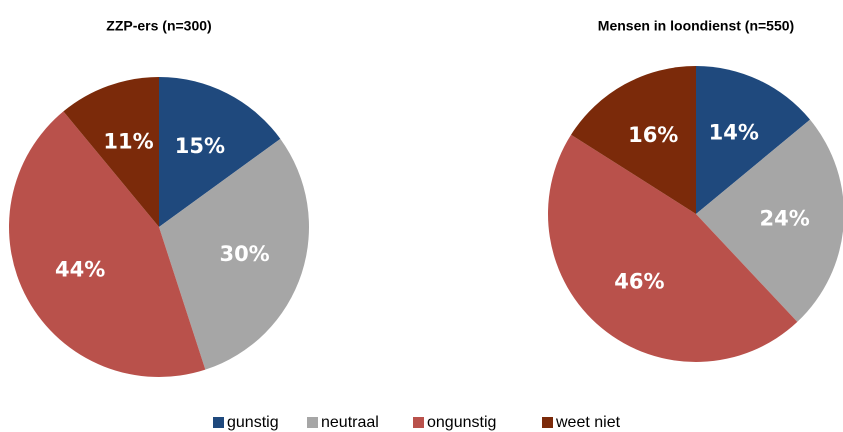 This screenshot has width=843, height=432. Describe the element at coordinates (639, 281) in the screenshot. I see `value-label: 46%` at that location.